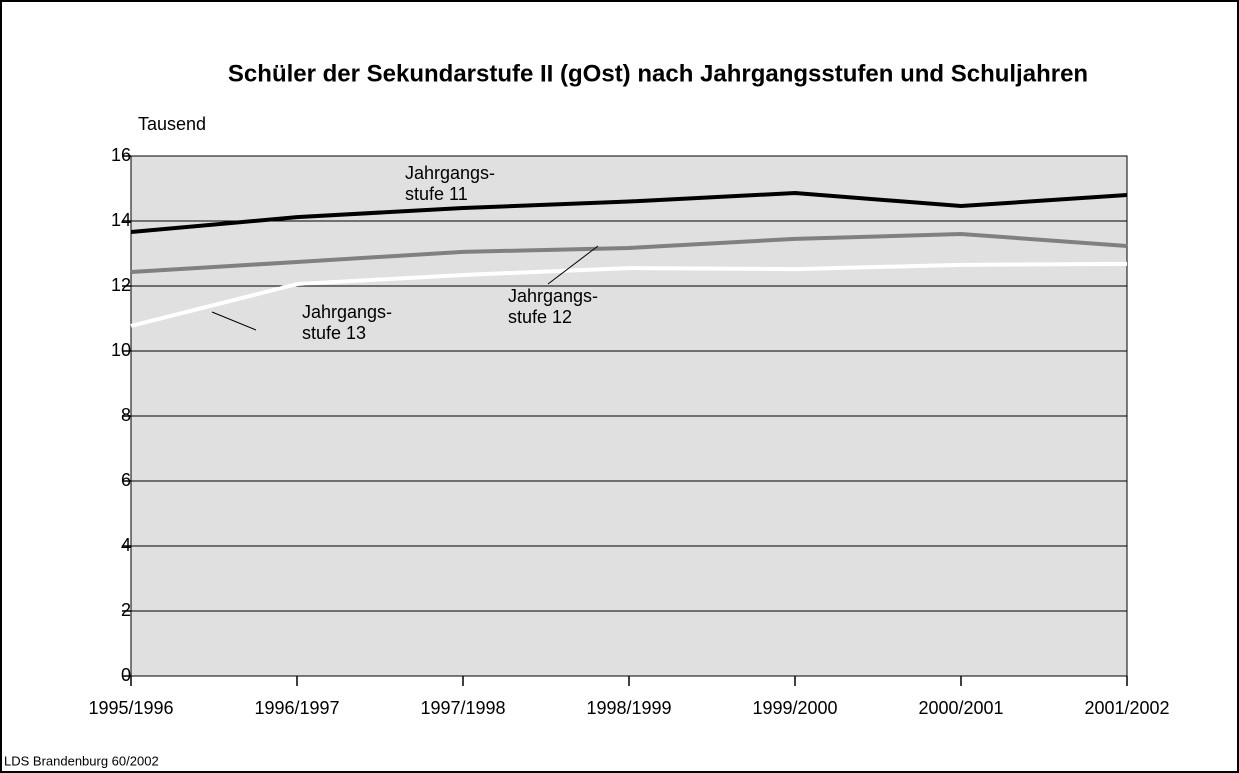 Image resolution: width=1239 pixels, height=773 pixels. I want to click on x-tick-label: 2000/2001, so click(960, 708).